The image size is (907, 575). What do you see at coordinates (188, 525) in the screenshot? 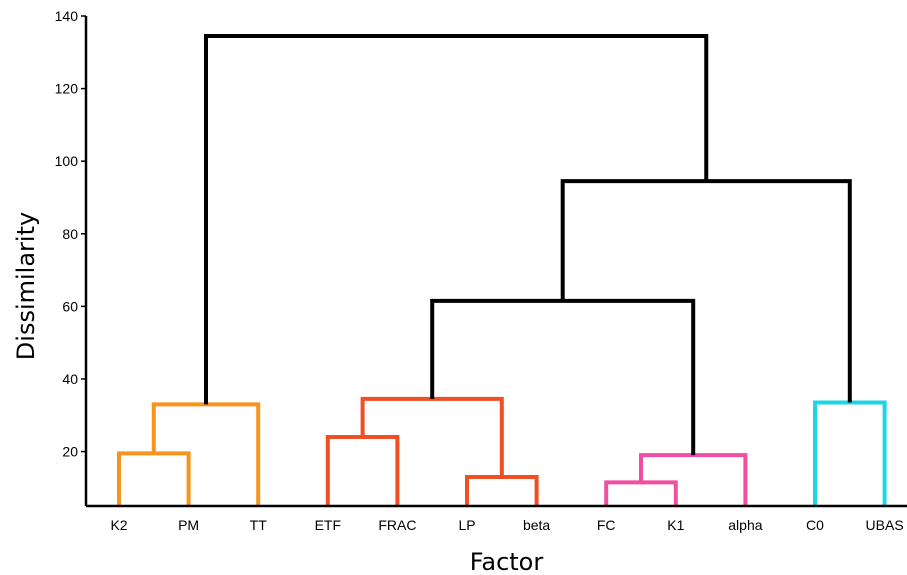
I see `leaf-label-pm: PM` at bounding box center [188, 525].